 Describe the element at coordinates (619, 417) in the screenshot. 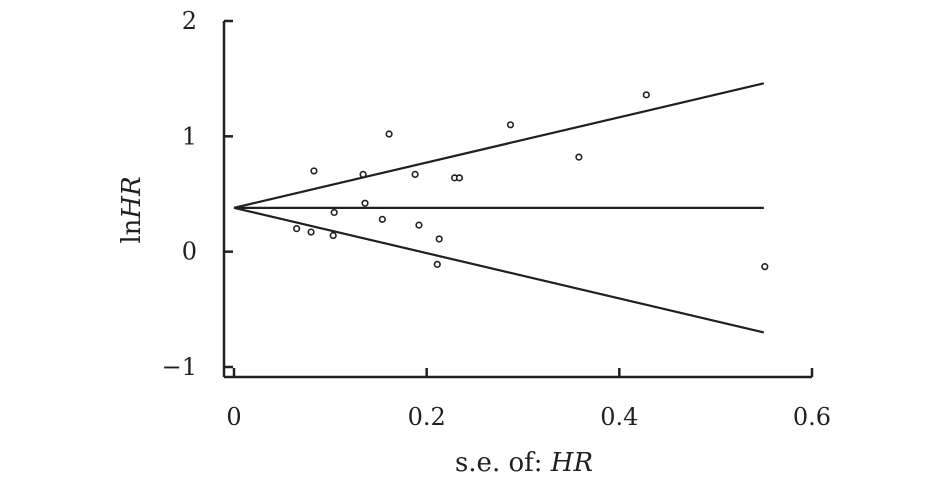

I see `x-tick-label: 0.4` at that location.